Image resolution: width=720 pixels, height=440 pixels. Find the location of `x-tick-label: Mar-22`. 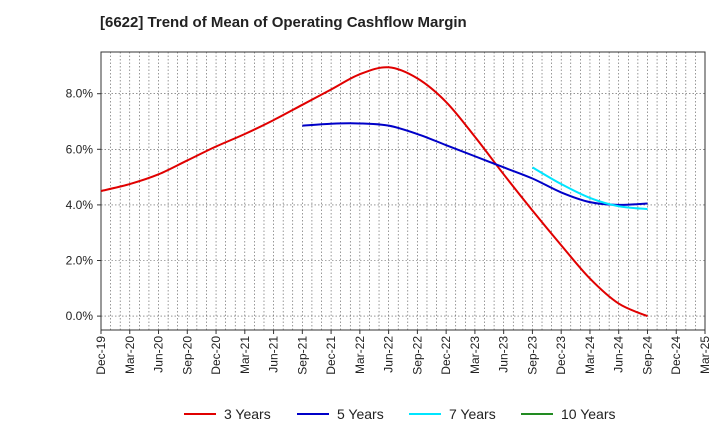

x-tick-label: Mar-22 is located at coordinates (360, 355).